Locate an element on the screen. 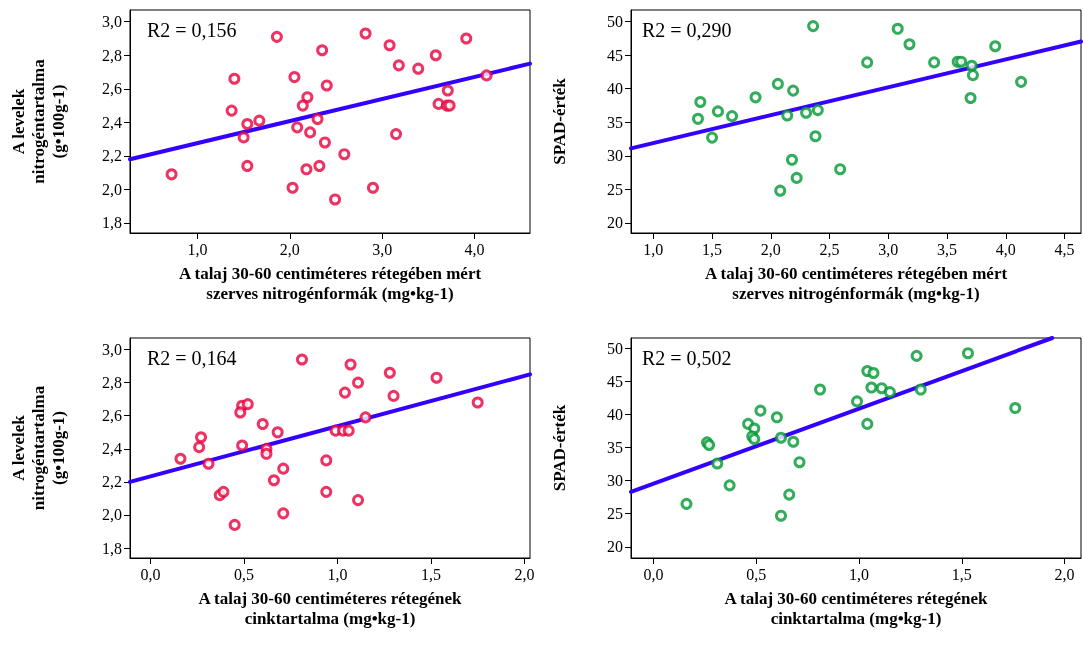 This screenshot has width=1083, height=662. x-tick-label: 3,5 is located at coordinates (947, 249).